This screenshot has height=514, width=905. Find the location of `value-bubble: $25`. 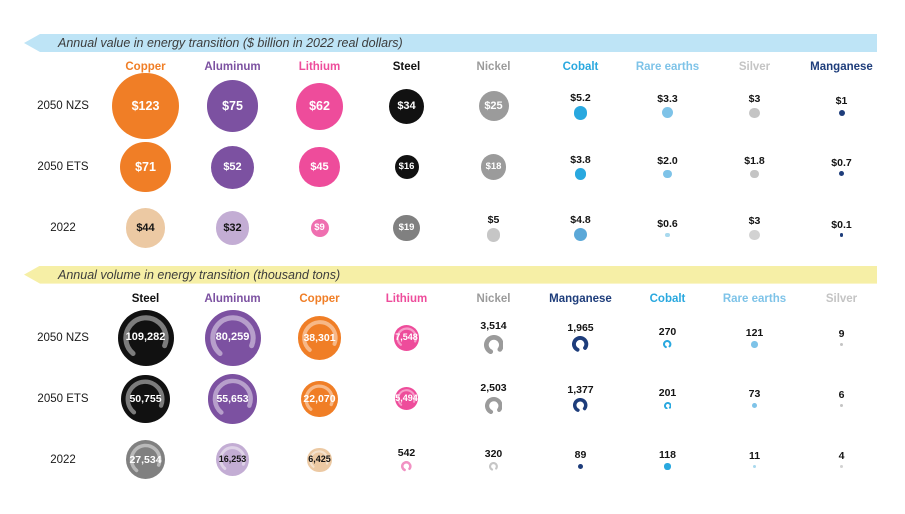

value-bubble: $25 is located at coordinates (493, 106).